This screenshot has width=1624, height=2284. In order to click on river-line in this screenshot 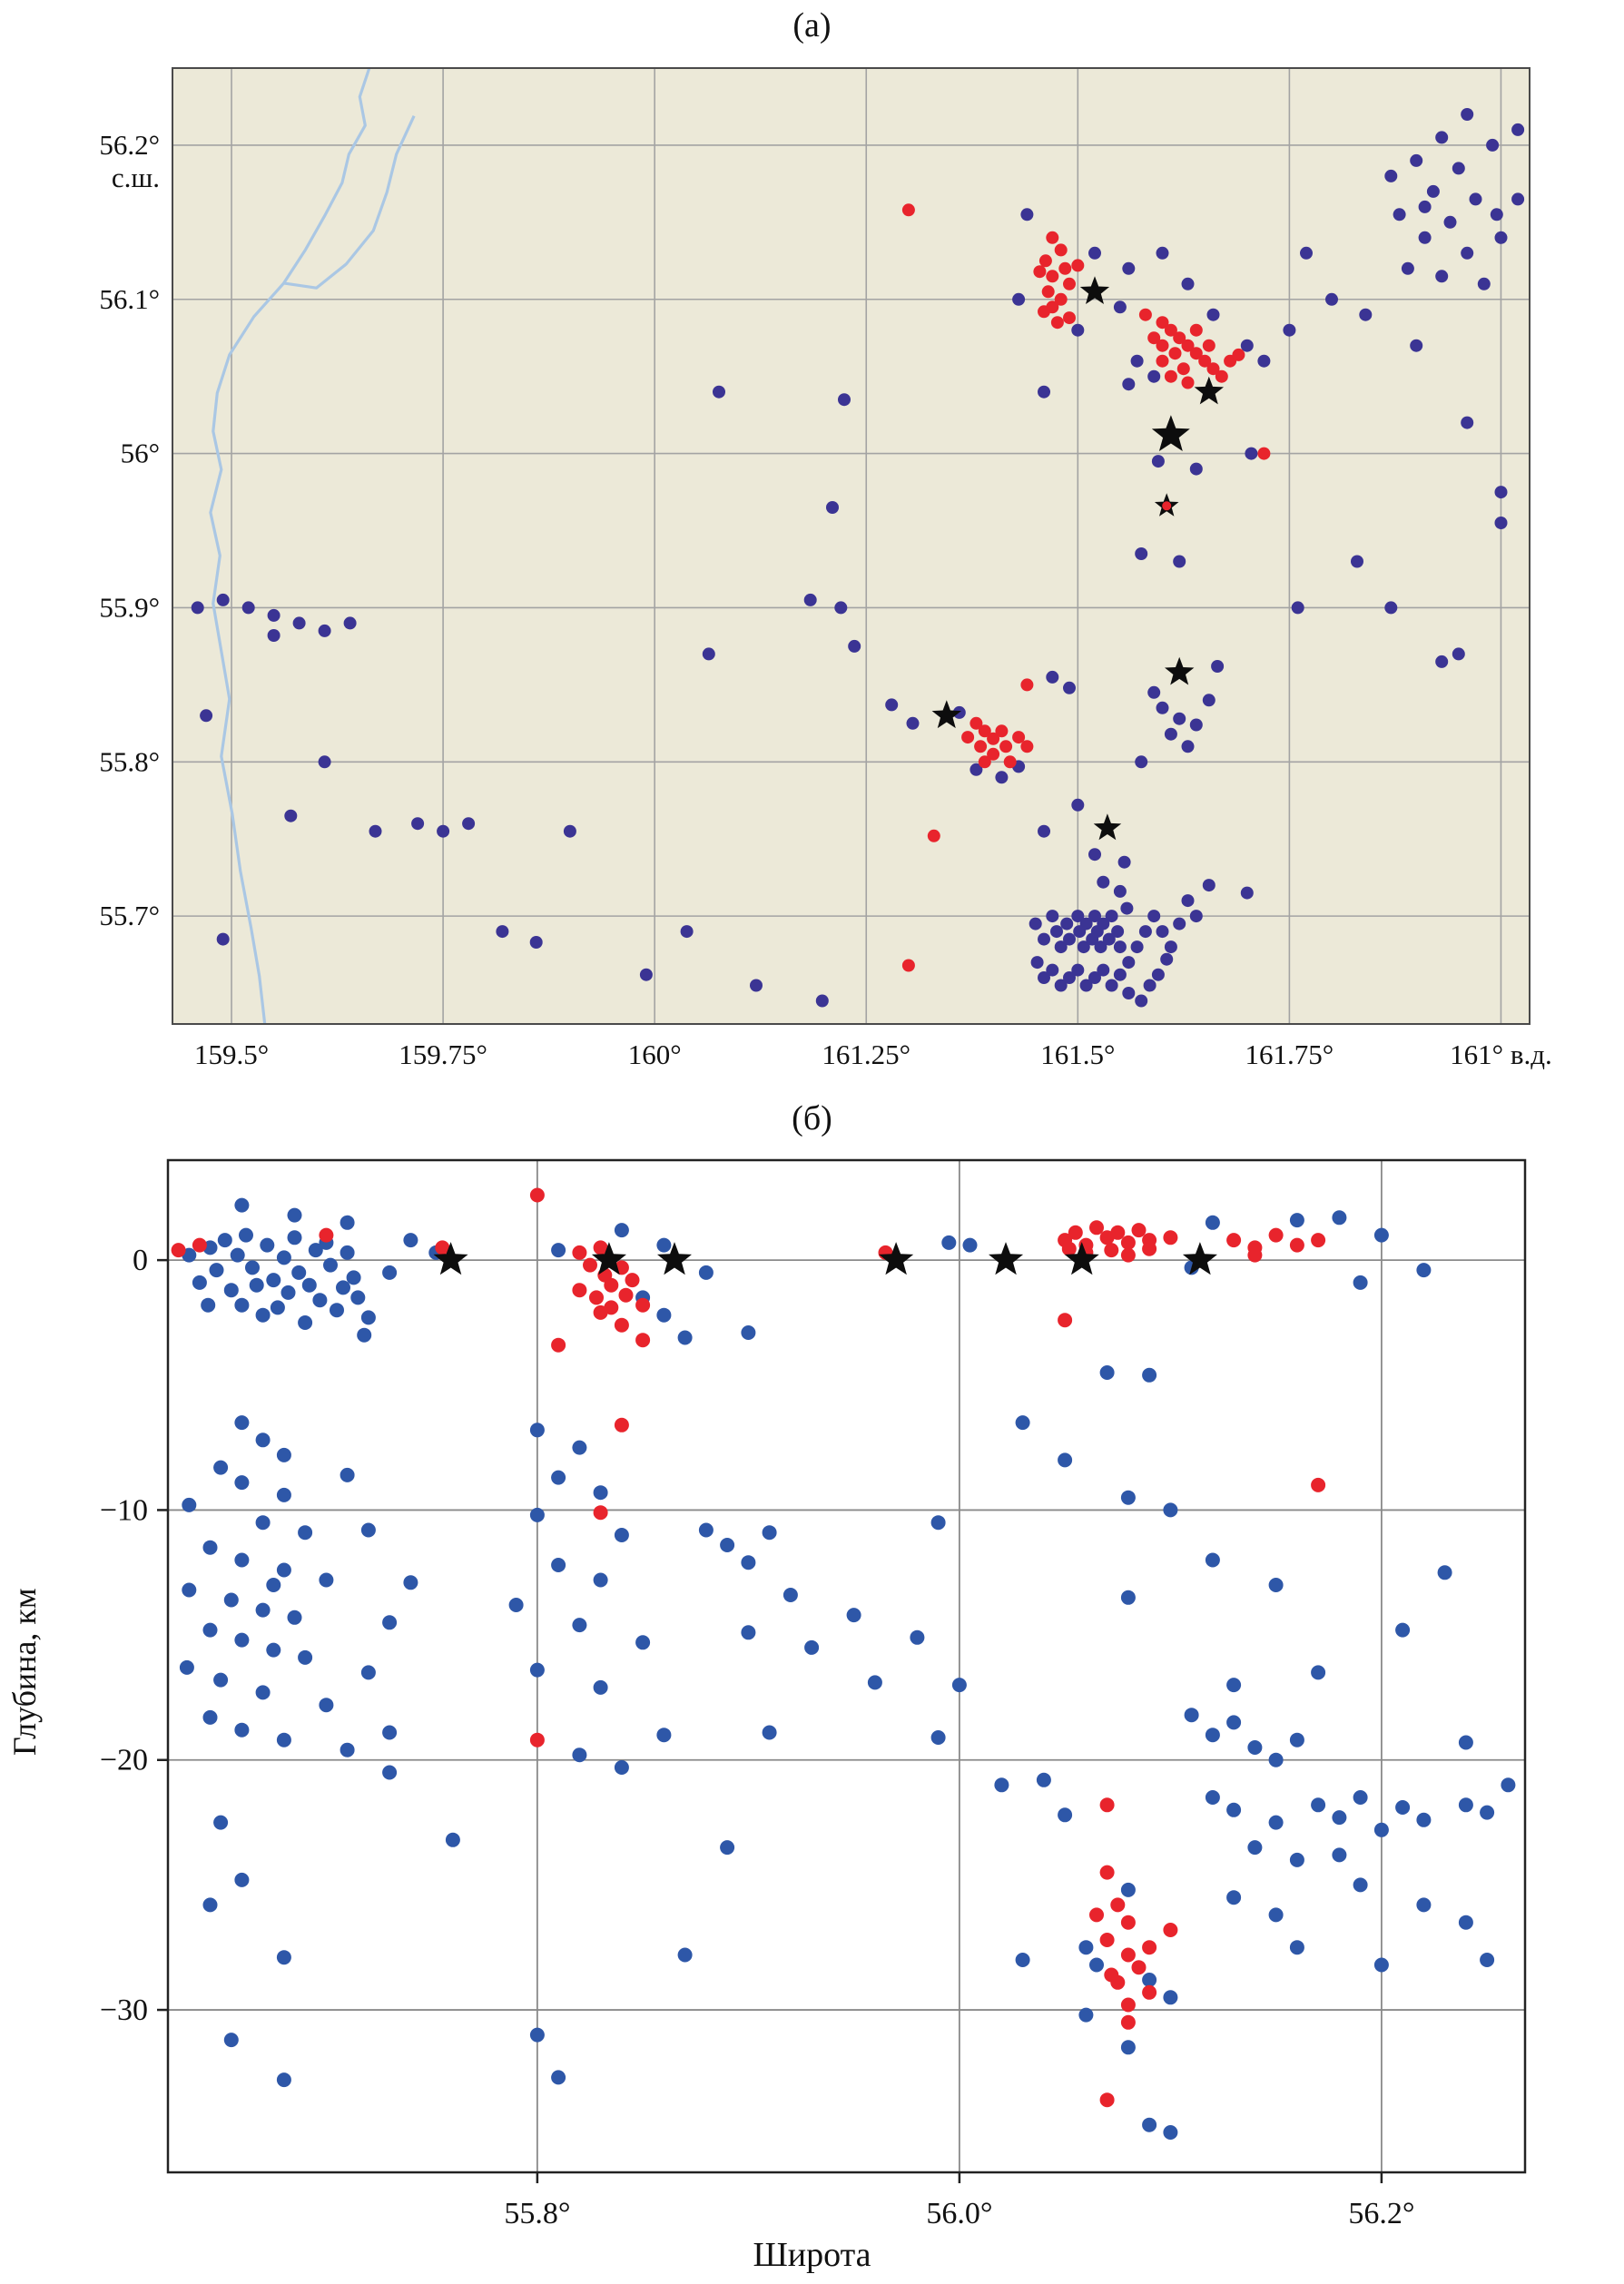, I will do `click(349, 202)`.